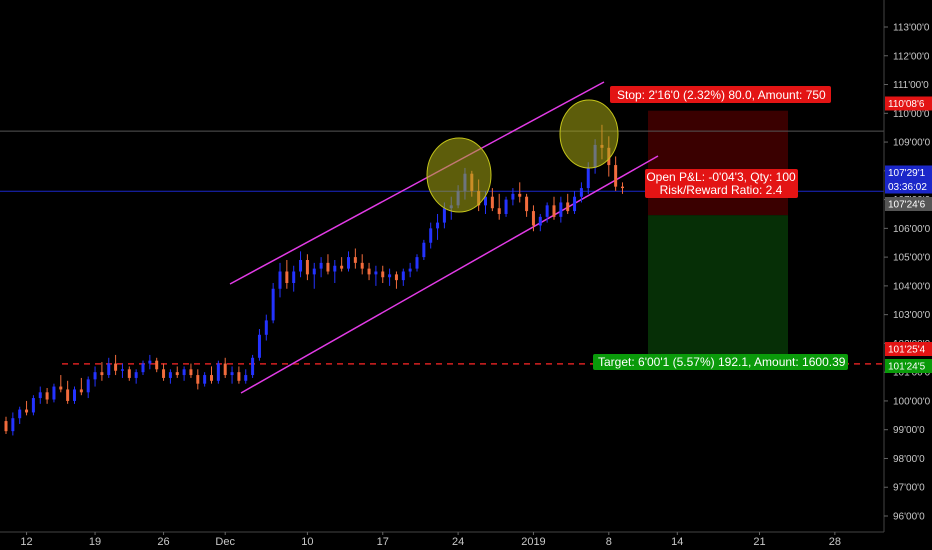 The image size is (932, 550). What do you see at coordinates (912, 286) in the screenshot?
I see `price-tick-label: 104'00'0` at bounding box center [912, 286].